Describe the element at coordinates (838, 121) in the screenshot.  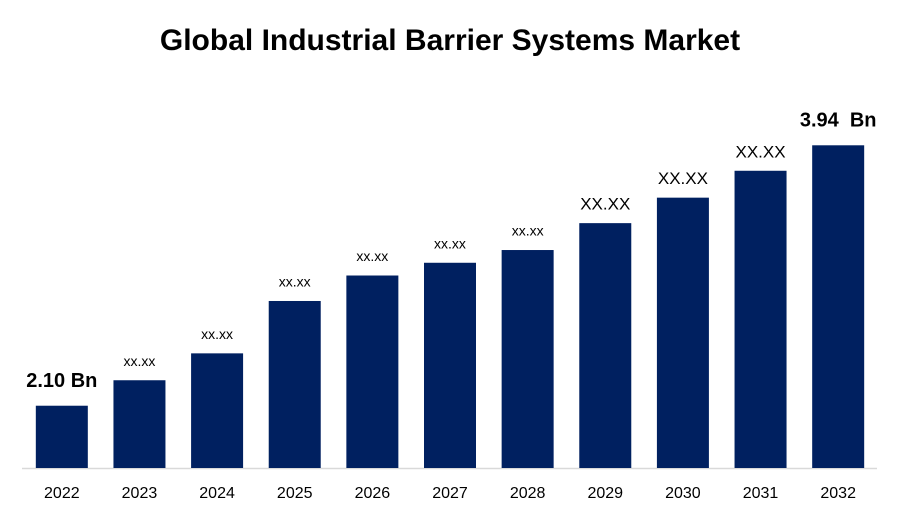
I see `value-label: 3.94 Bn` at that location.